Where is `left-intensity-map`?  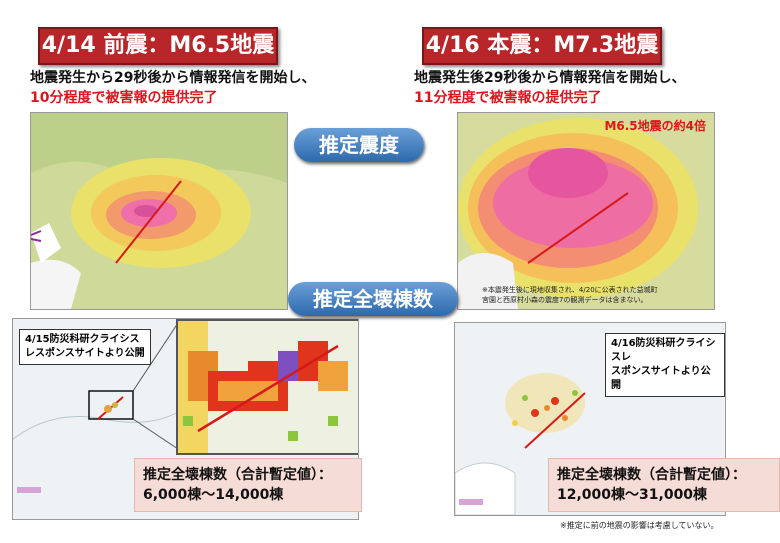
left-intensity-map is located at coordinates (159, 211).